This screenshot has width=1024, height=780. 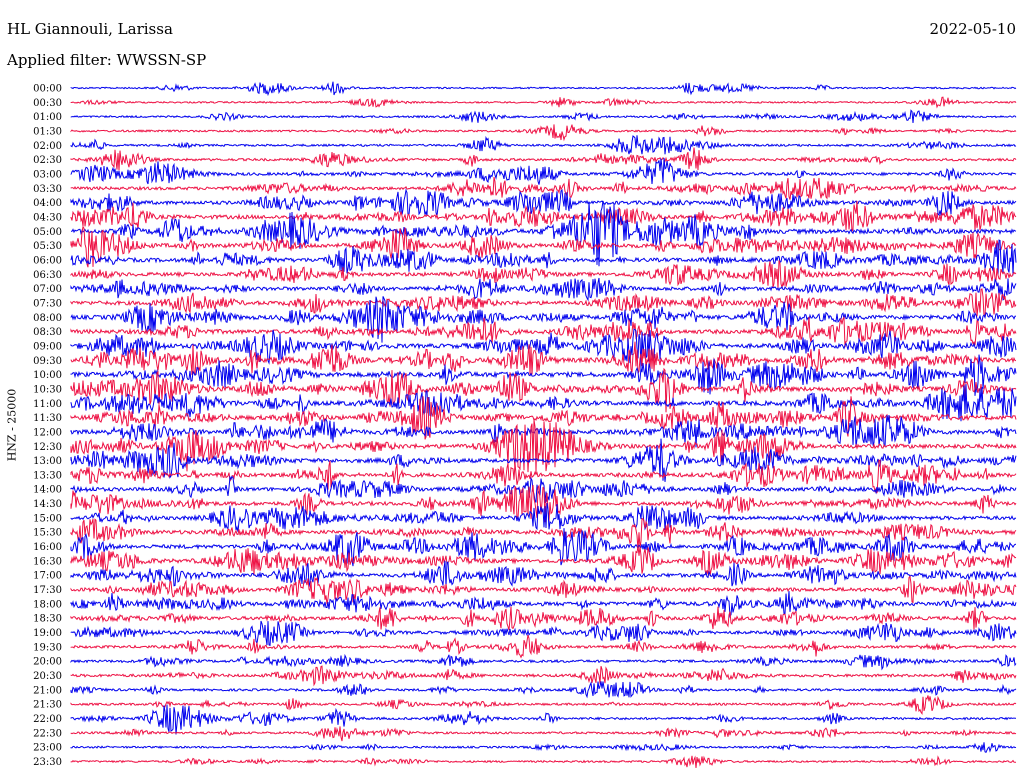 I want to click on time-label: 16:00, so click(x=47, y=547).